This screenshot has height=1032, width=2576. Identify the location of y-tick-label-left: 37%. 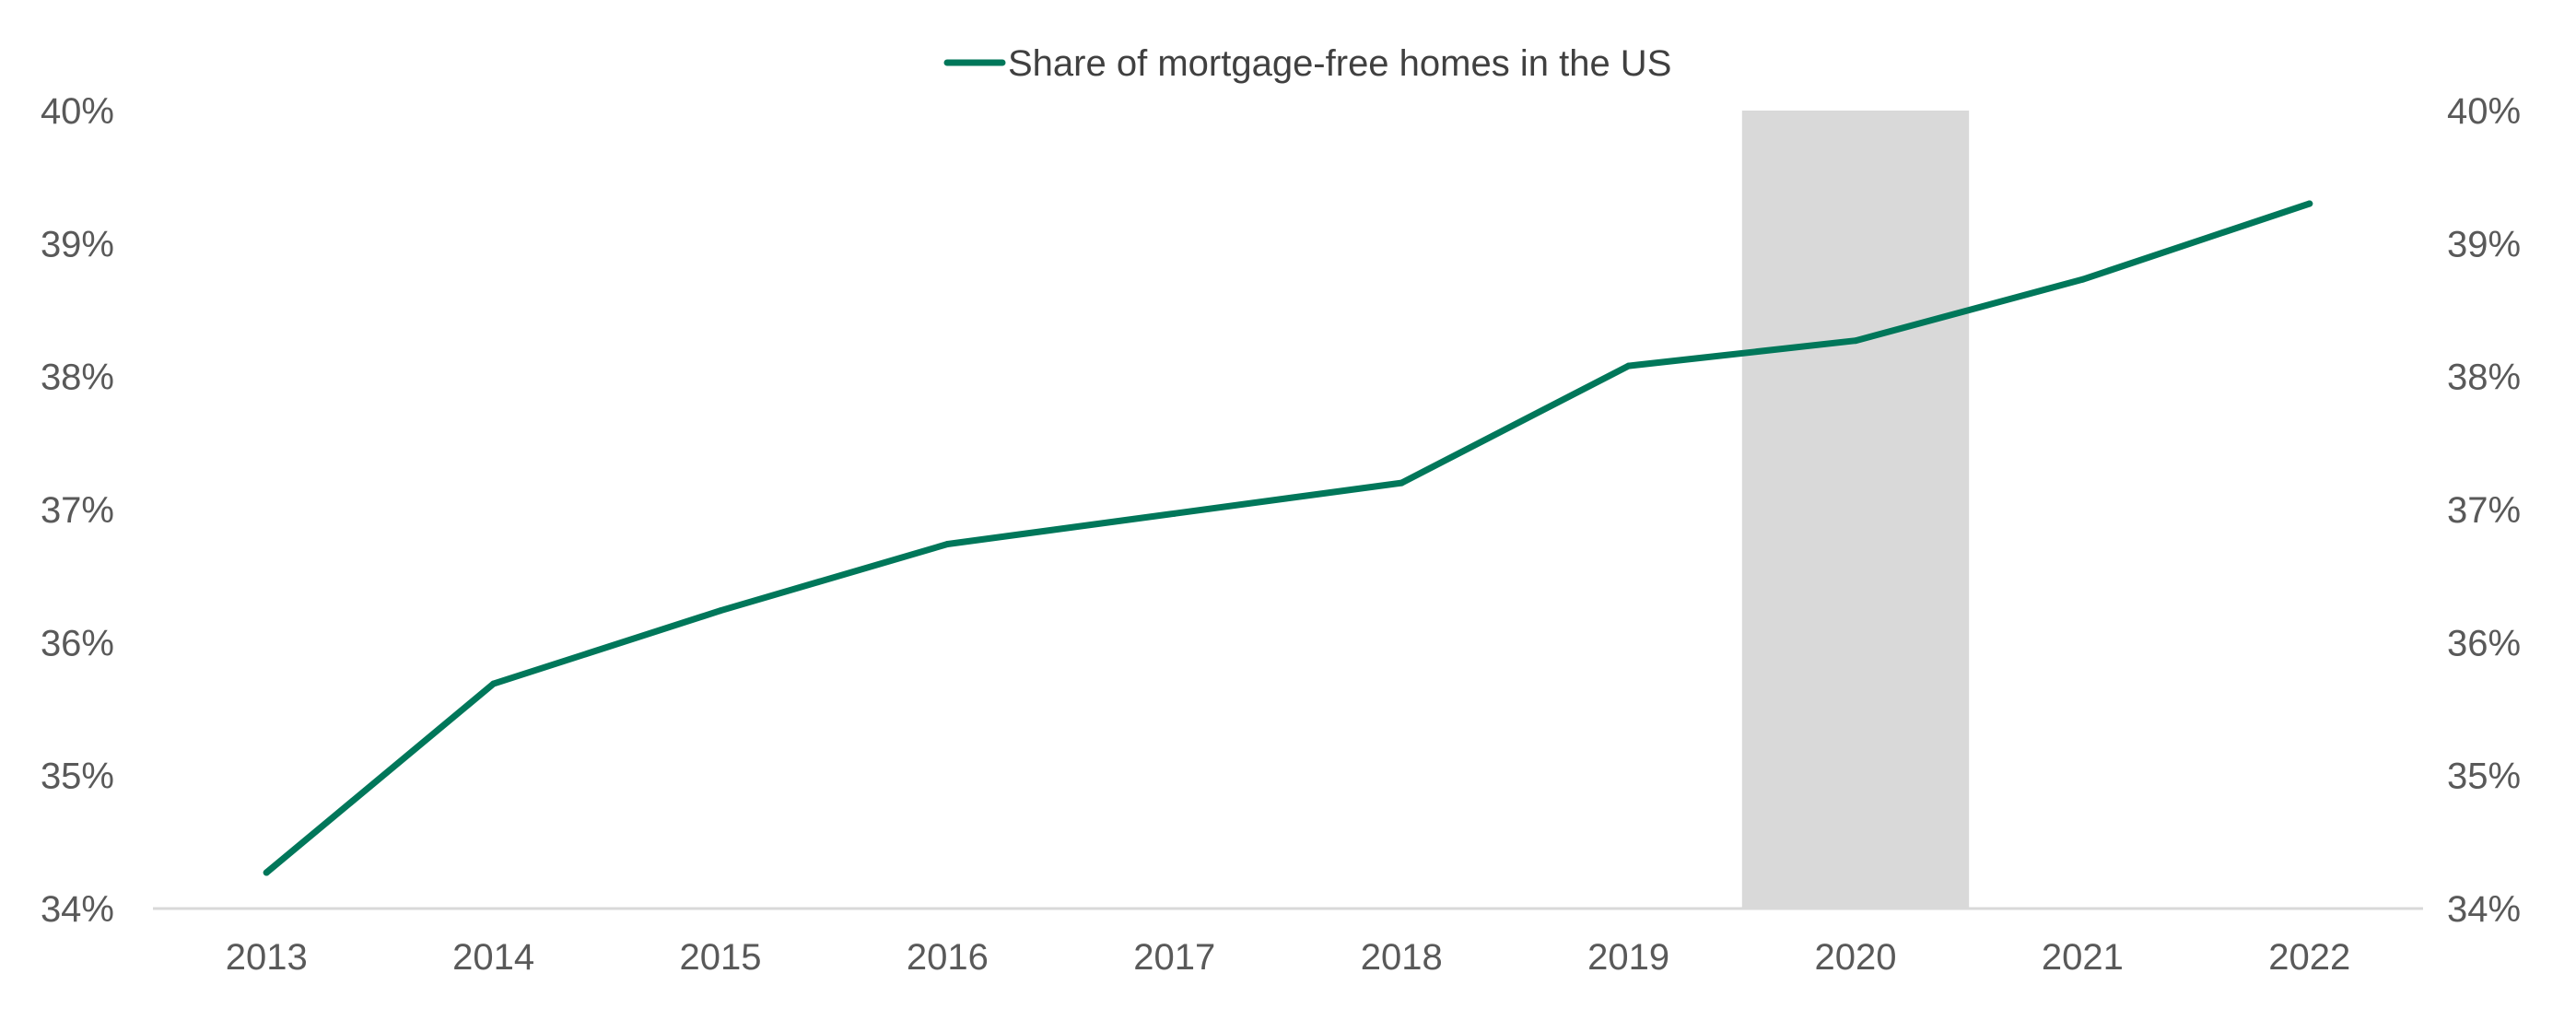
(77, 510).